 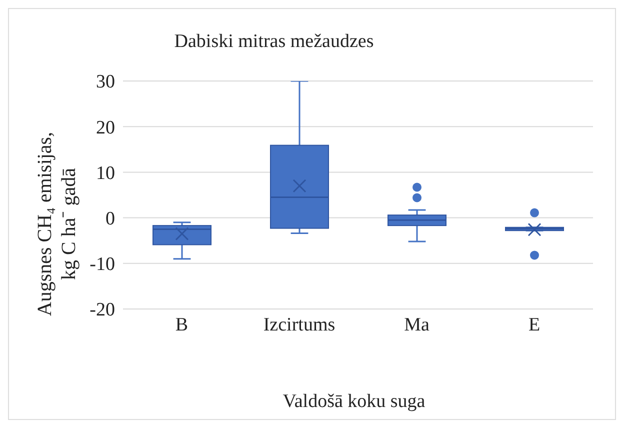 I want to click on y-tick-label: 10, so click(x=105, y=173).